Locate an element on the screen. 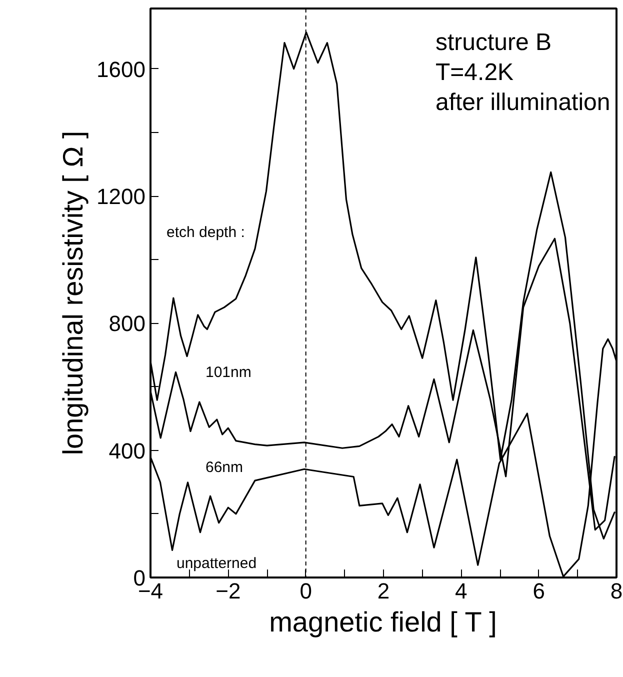  annotation: structure B is located at coordinates (494, 42).